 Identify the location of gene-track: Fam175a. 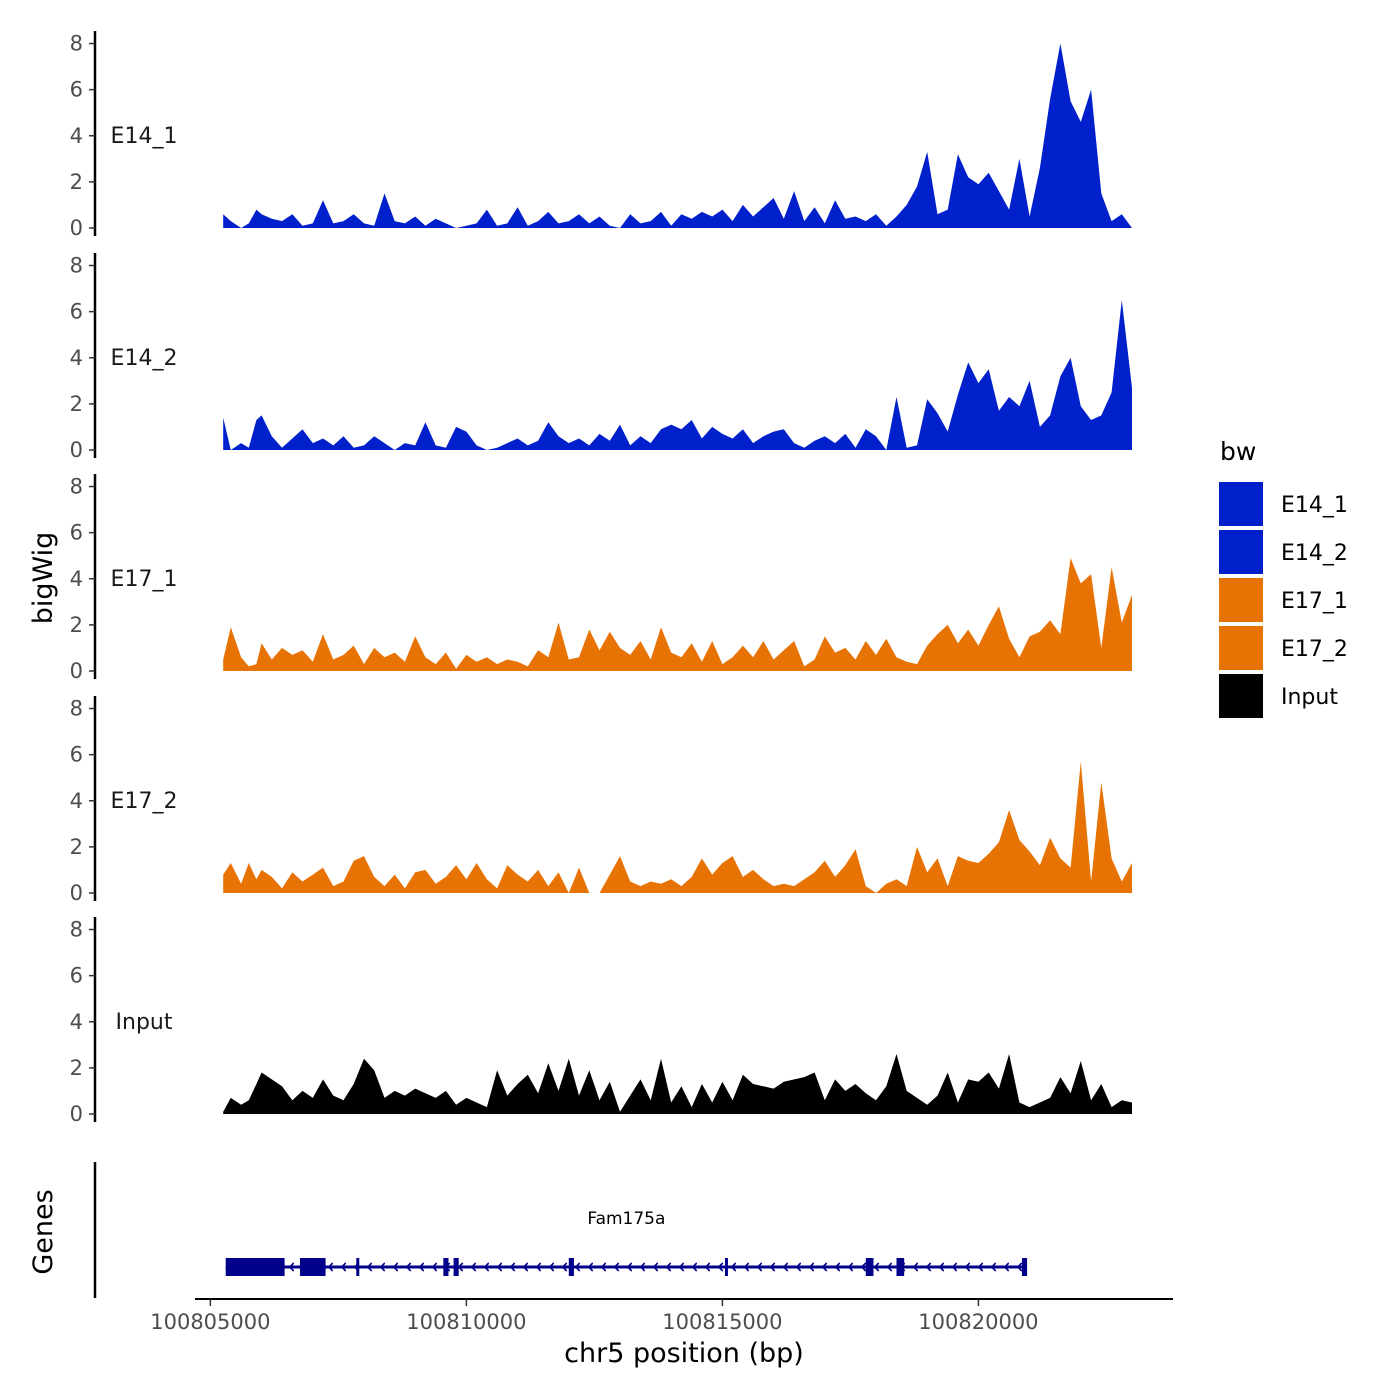
(560, 1230).